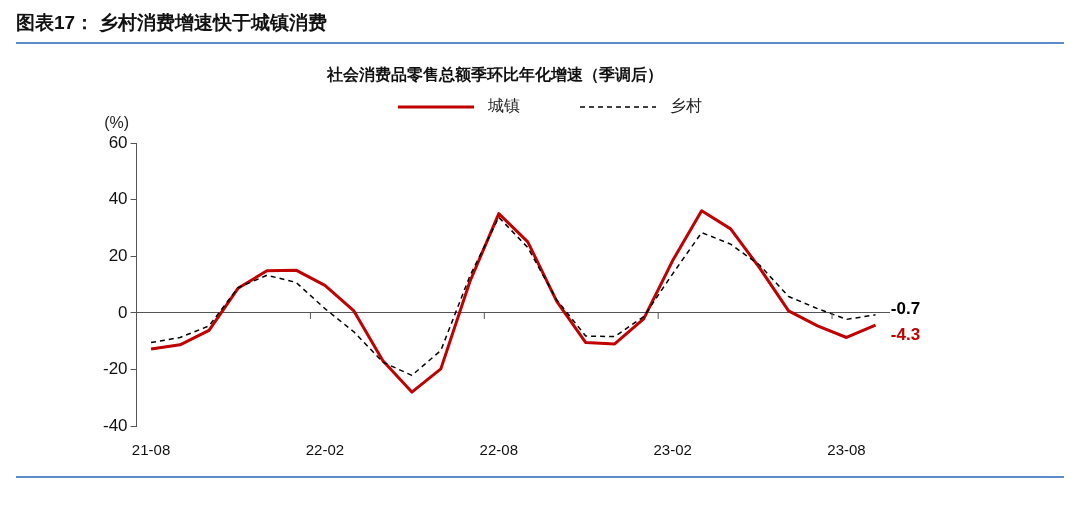 This screenshot has height=510, width=1080. Describe the element at coordinates (118, 142) in the screenshot. I see `y-tick-label: 60` at that location.